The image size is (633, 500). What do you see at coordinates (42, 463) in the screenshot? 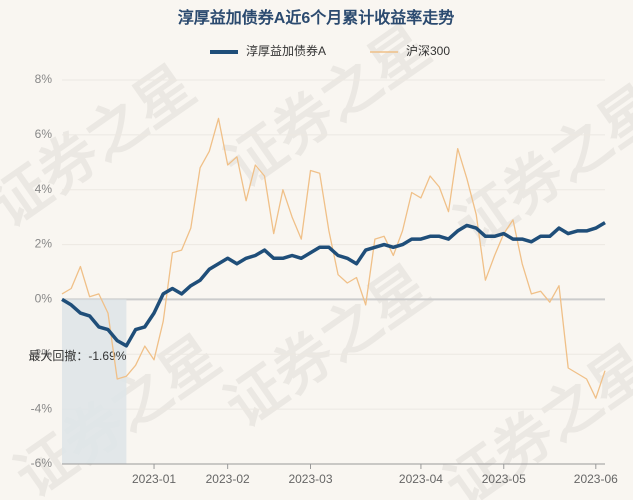
I see `y-tick-label: -6%` at bounding box center [42, 463].